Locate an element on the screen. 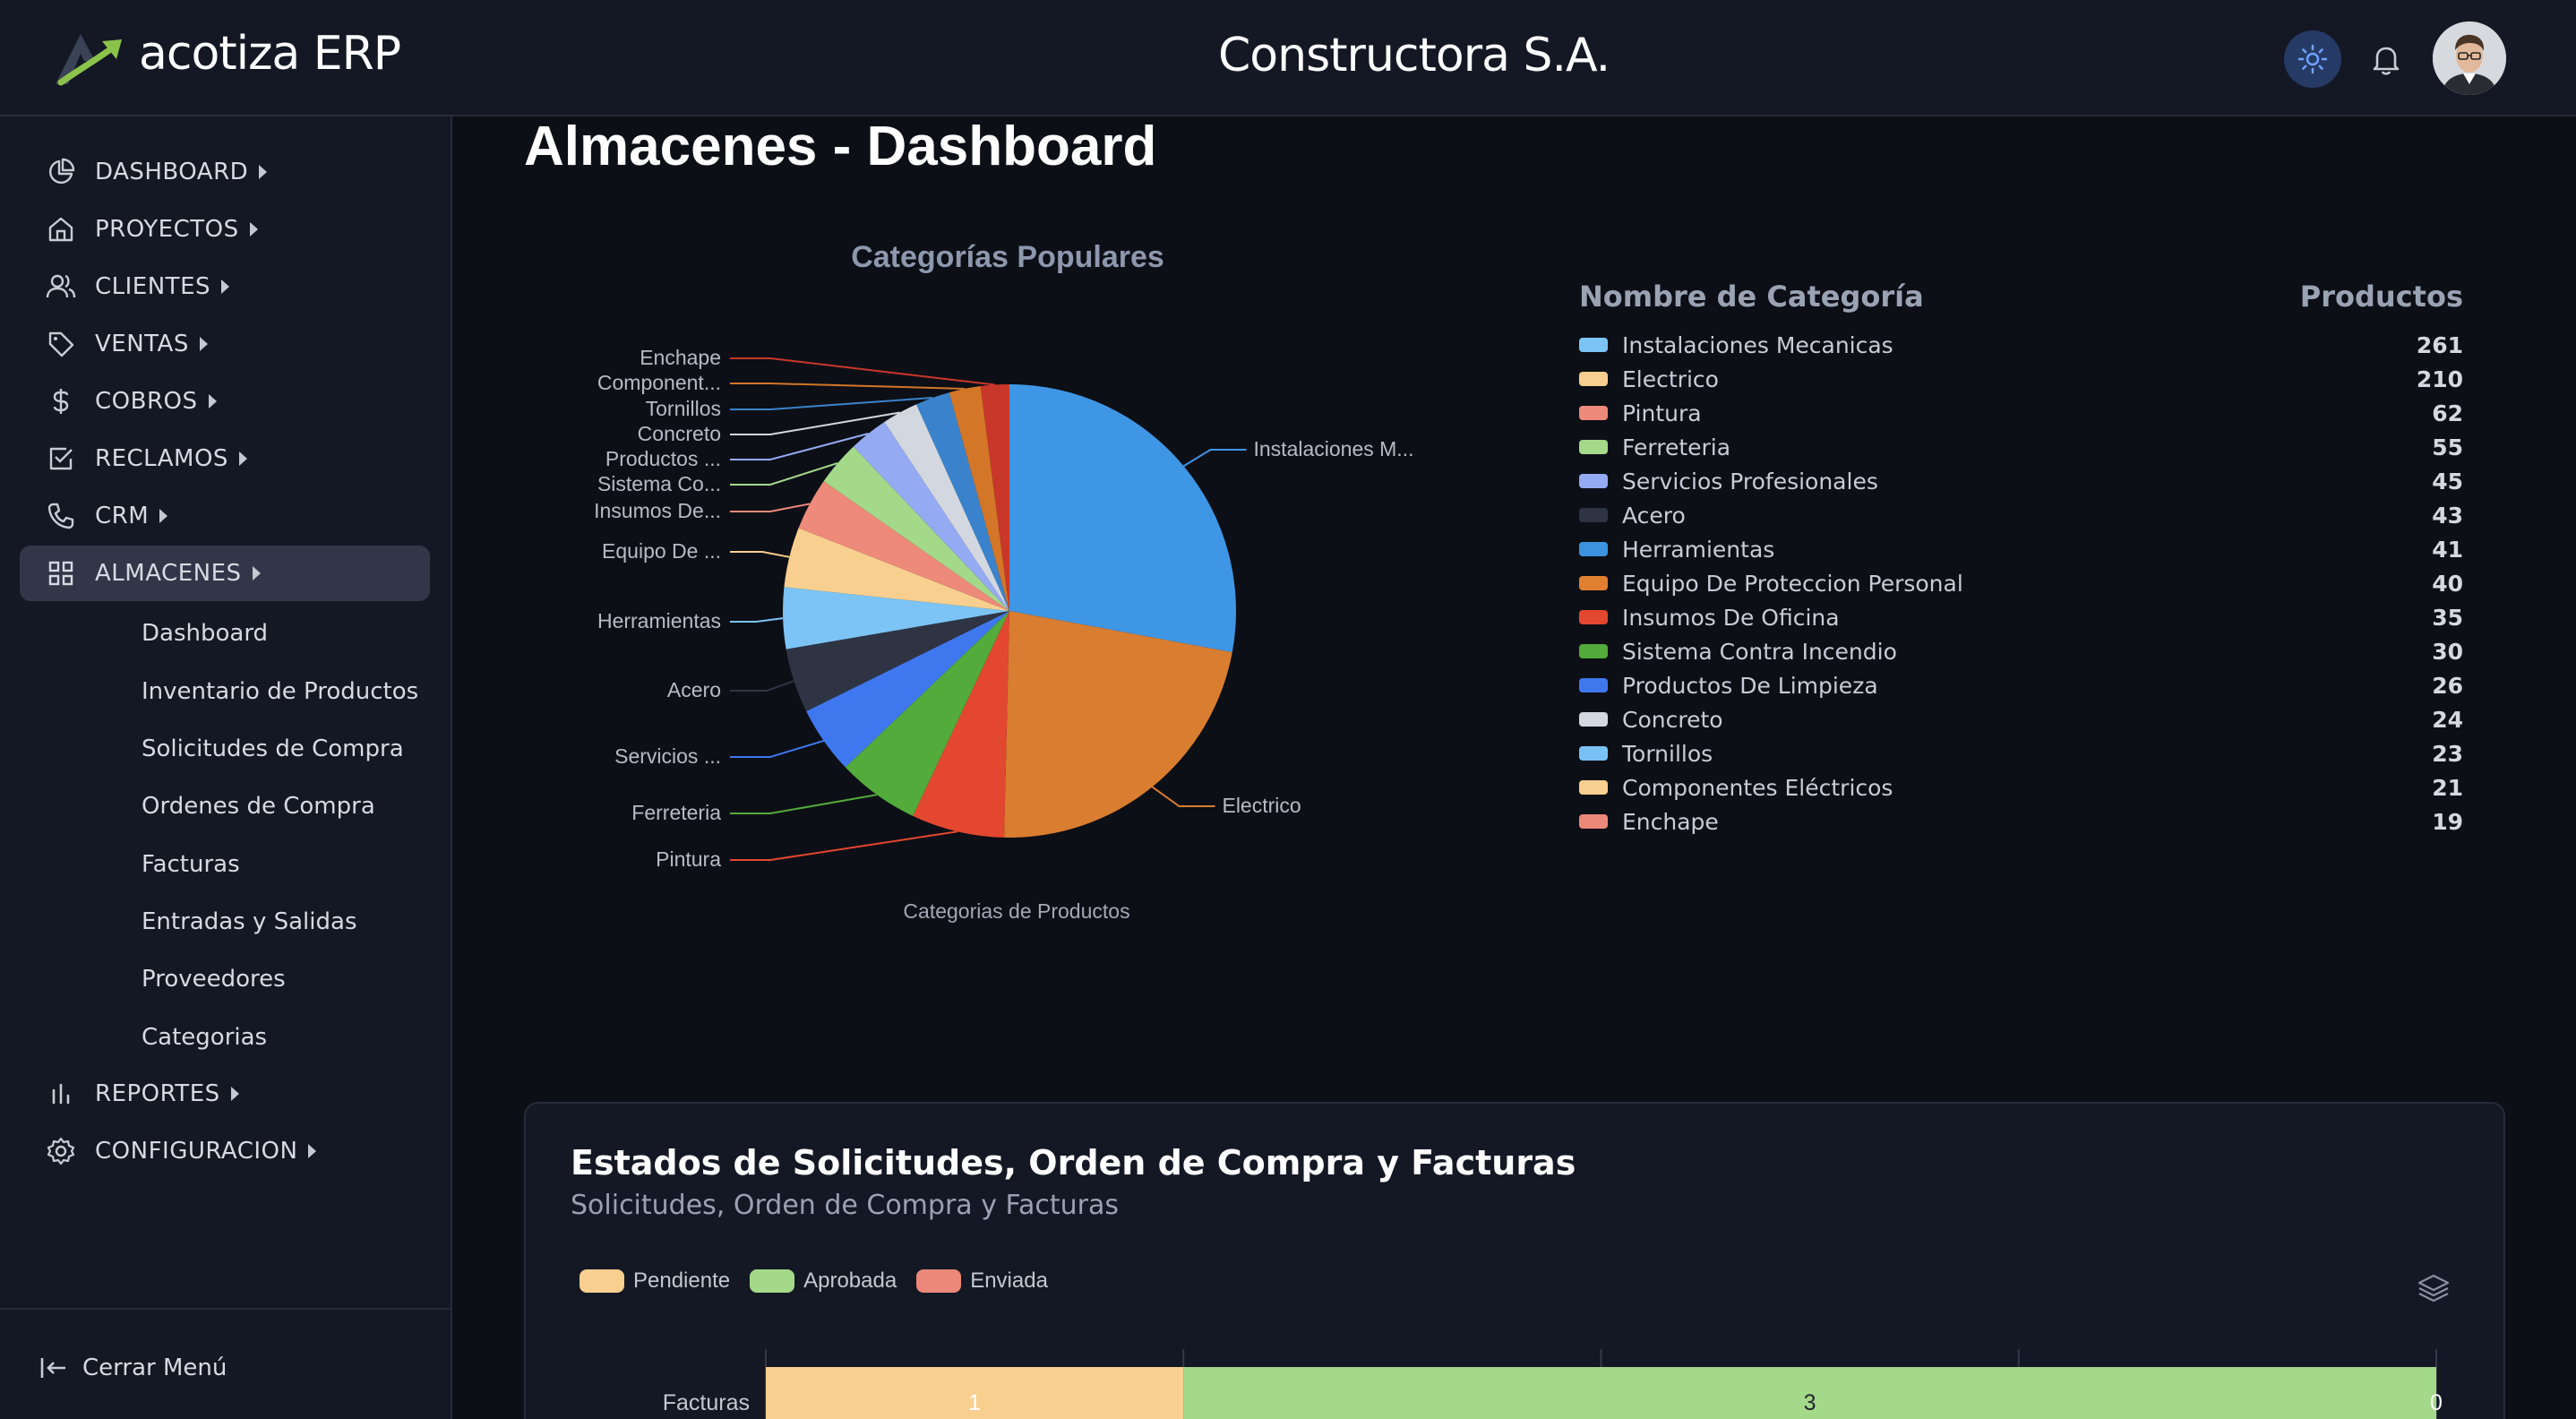  pie-callout-label: Herramientas is located at coordinates (659, 620).